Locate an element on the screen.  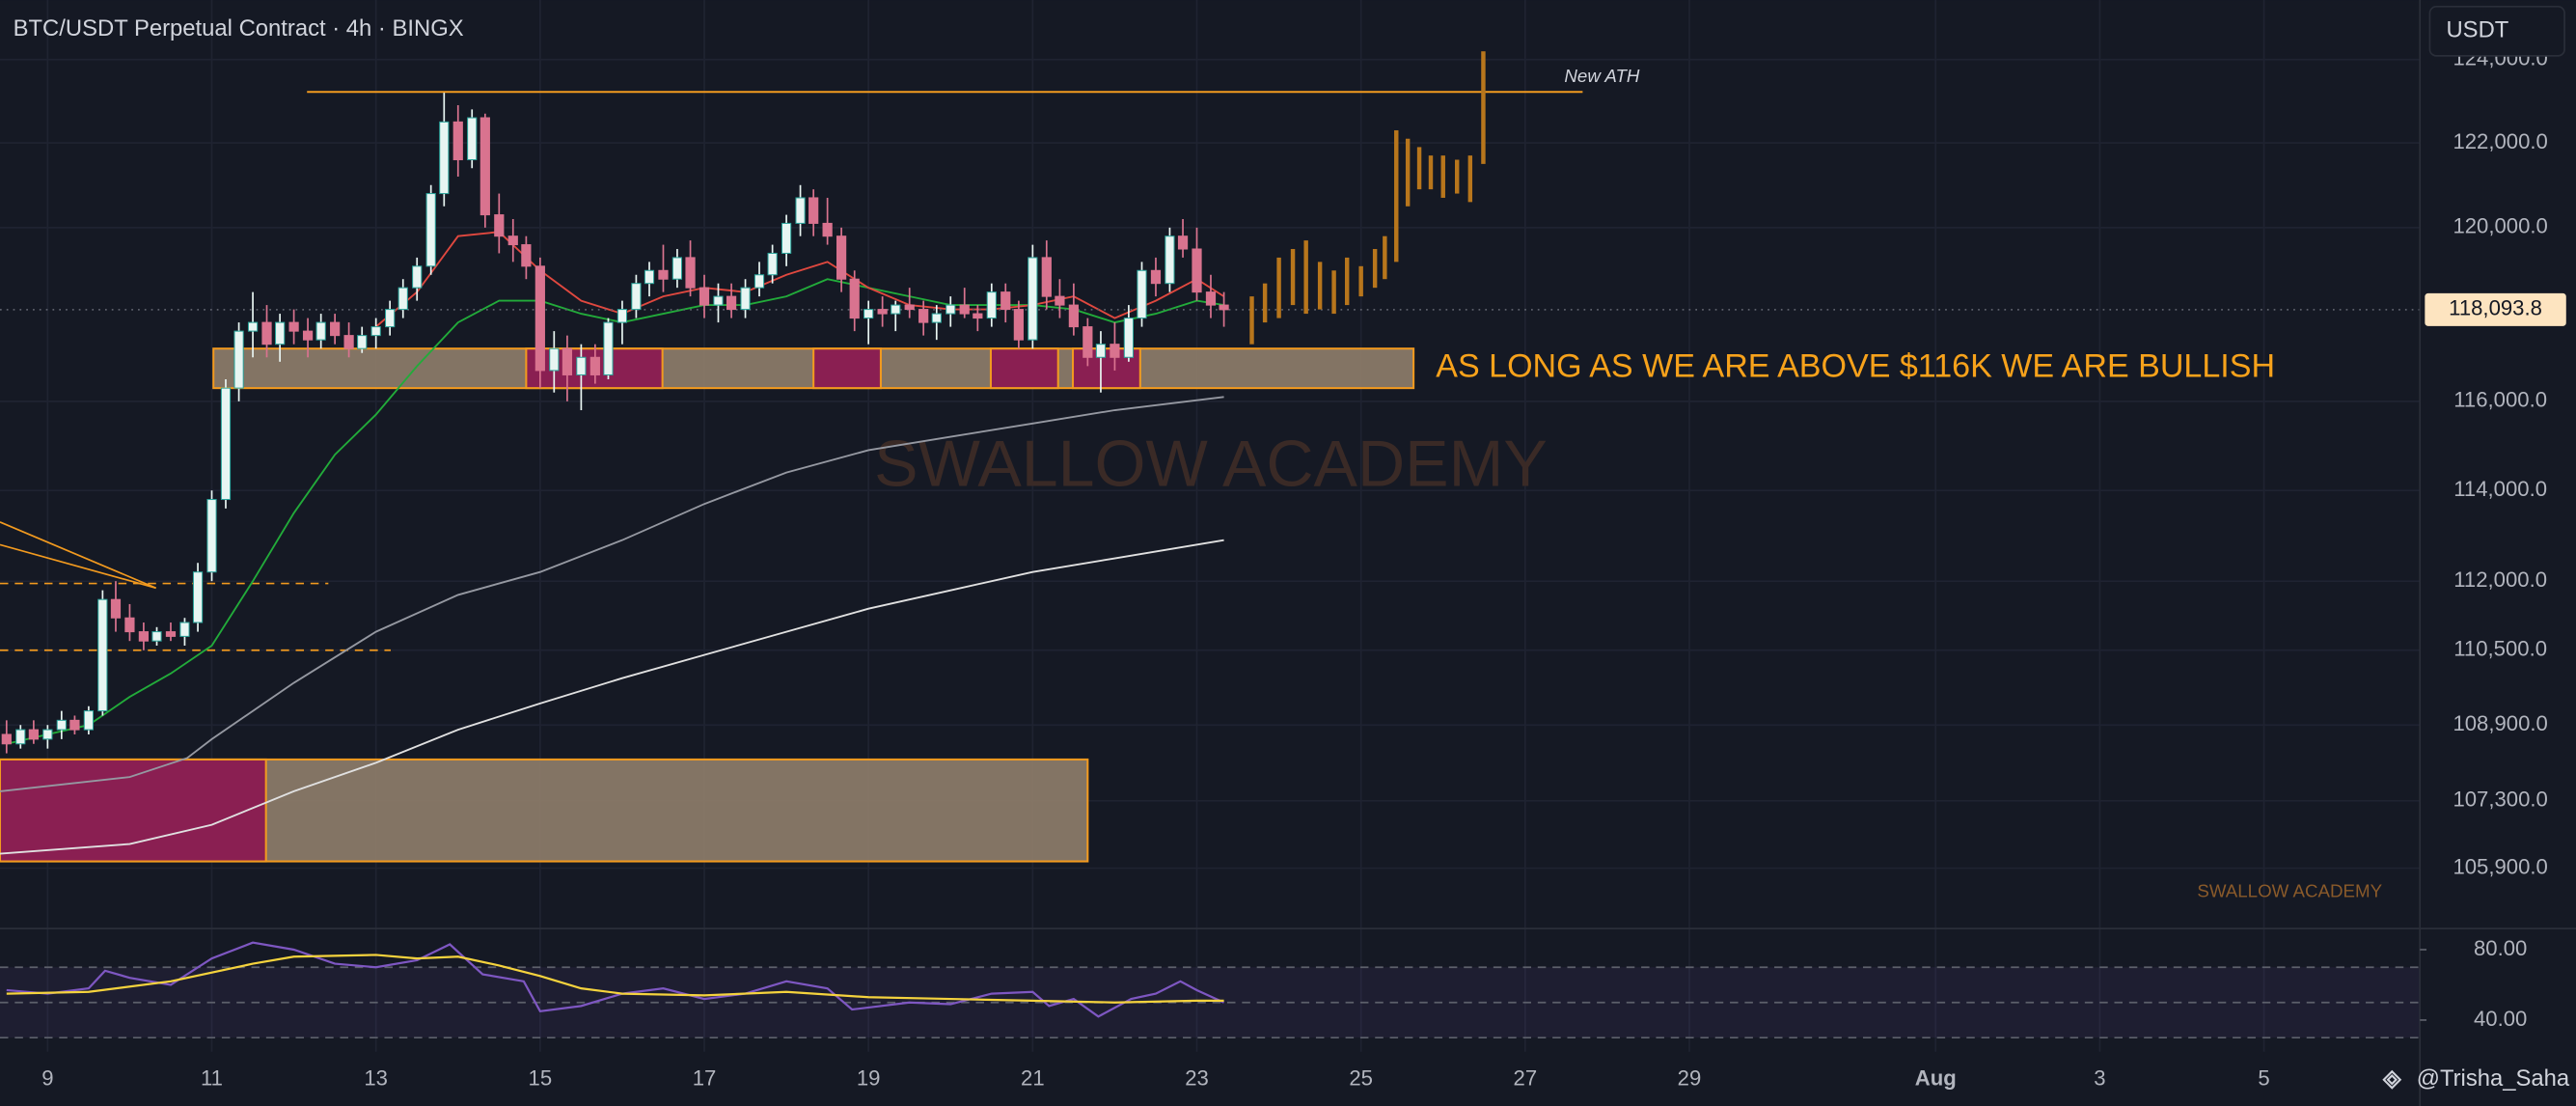
y-tick-label: 108,900.0 is located at coordinates (2500, 723).